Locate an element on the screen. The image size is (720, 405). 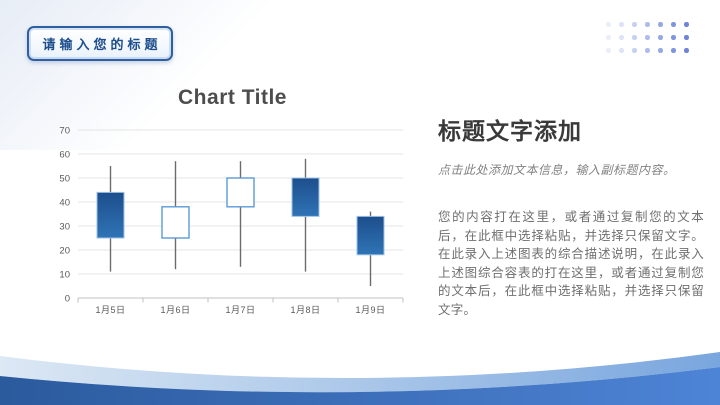
y-axis-tick-label: 30 is located at coordinates (64, 227).